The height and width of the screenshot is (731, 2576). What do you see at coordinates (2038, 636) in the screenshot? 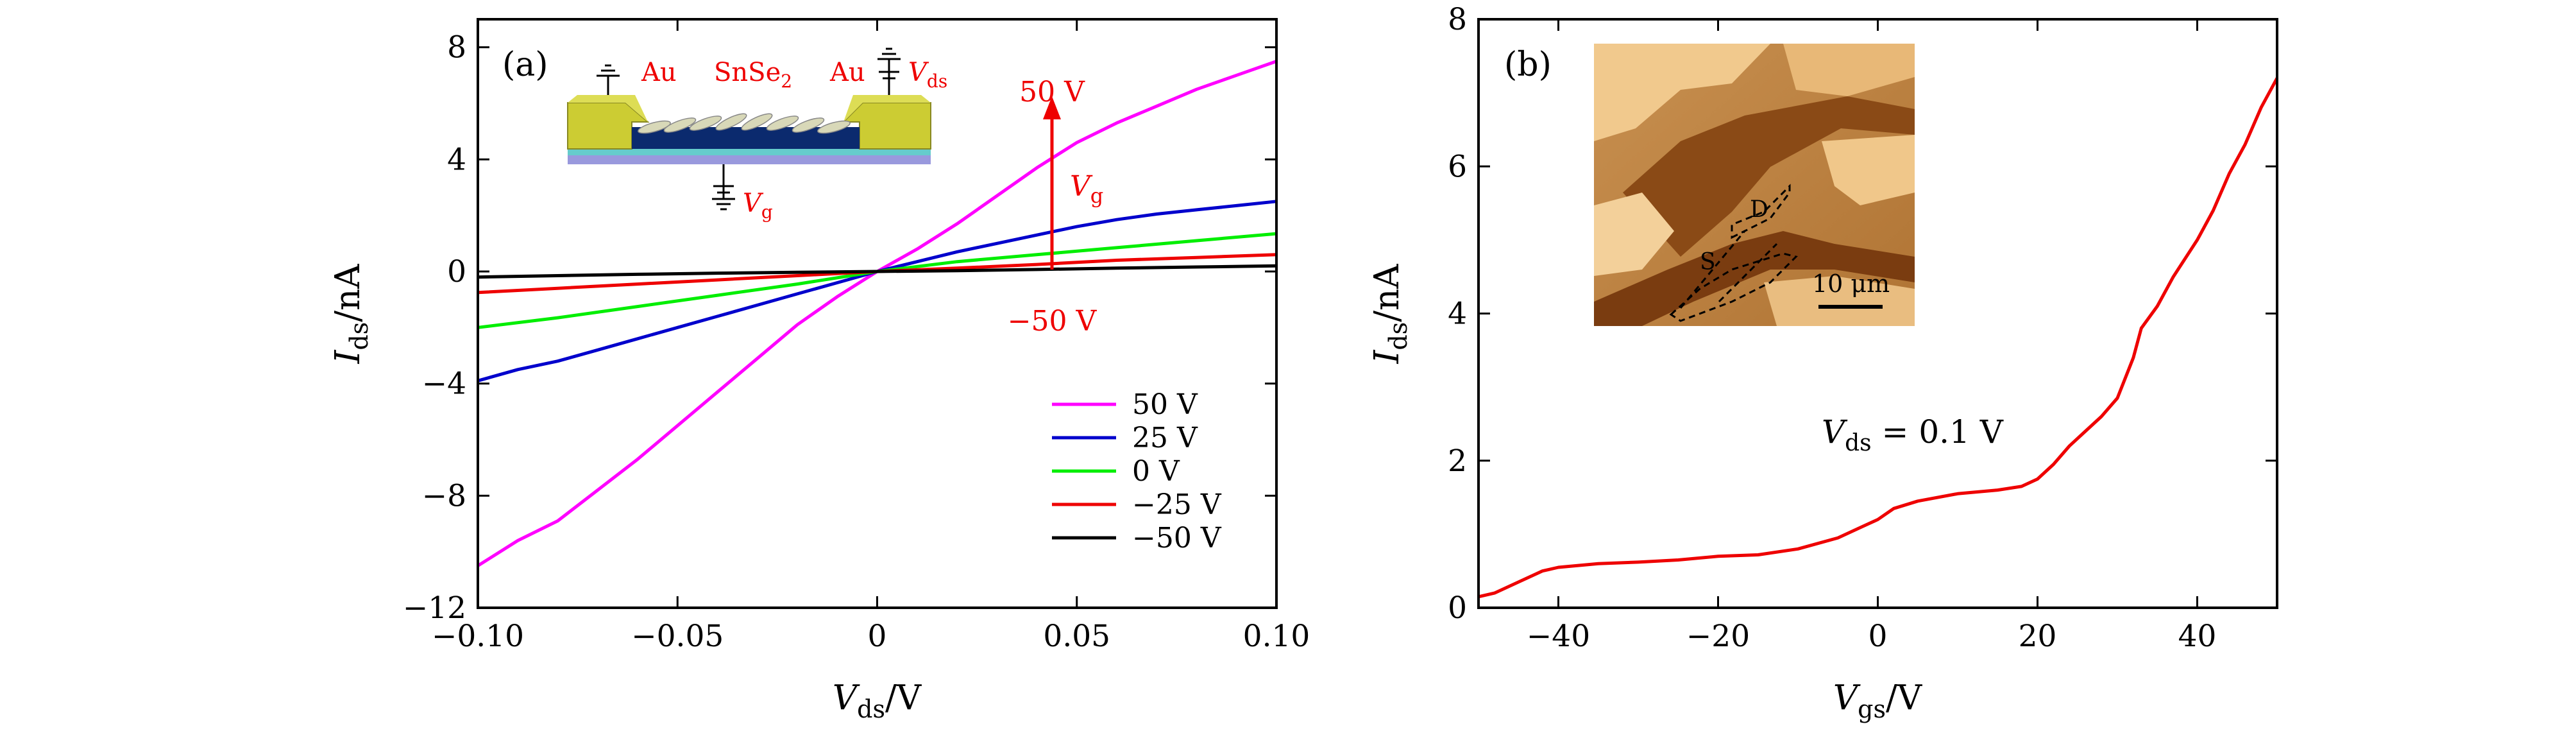
I see `panel-b-x-tick-label: 20` at bounding box center [2038, 636].